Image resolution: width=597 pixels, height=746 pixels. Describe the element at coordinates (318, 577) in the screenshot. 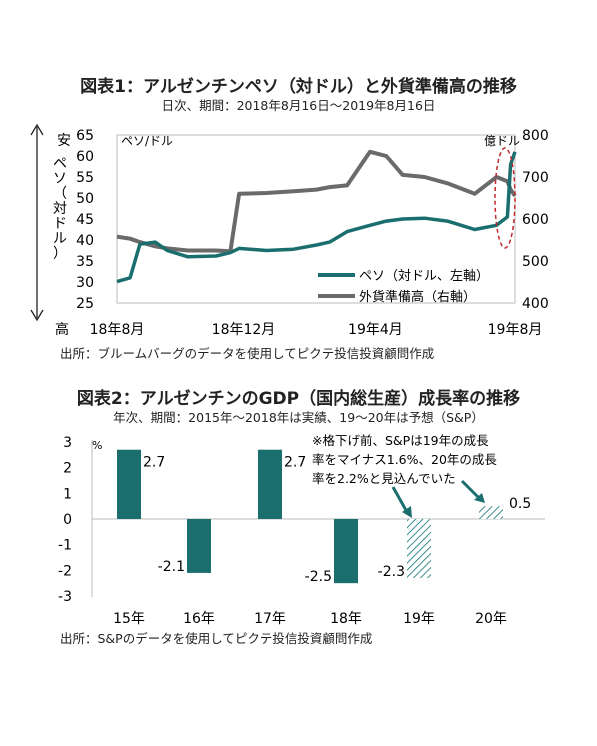

I see `chart2-value-label: -2.5` at that location.